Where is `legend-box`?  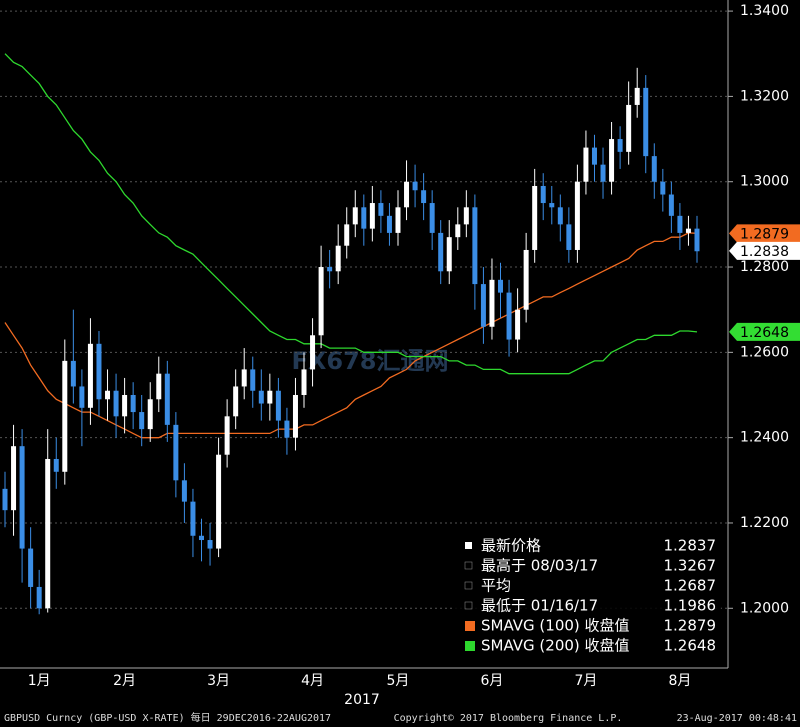 legend-box is located at coordinates (587, 597).